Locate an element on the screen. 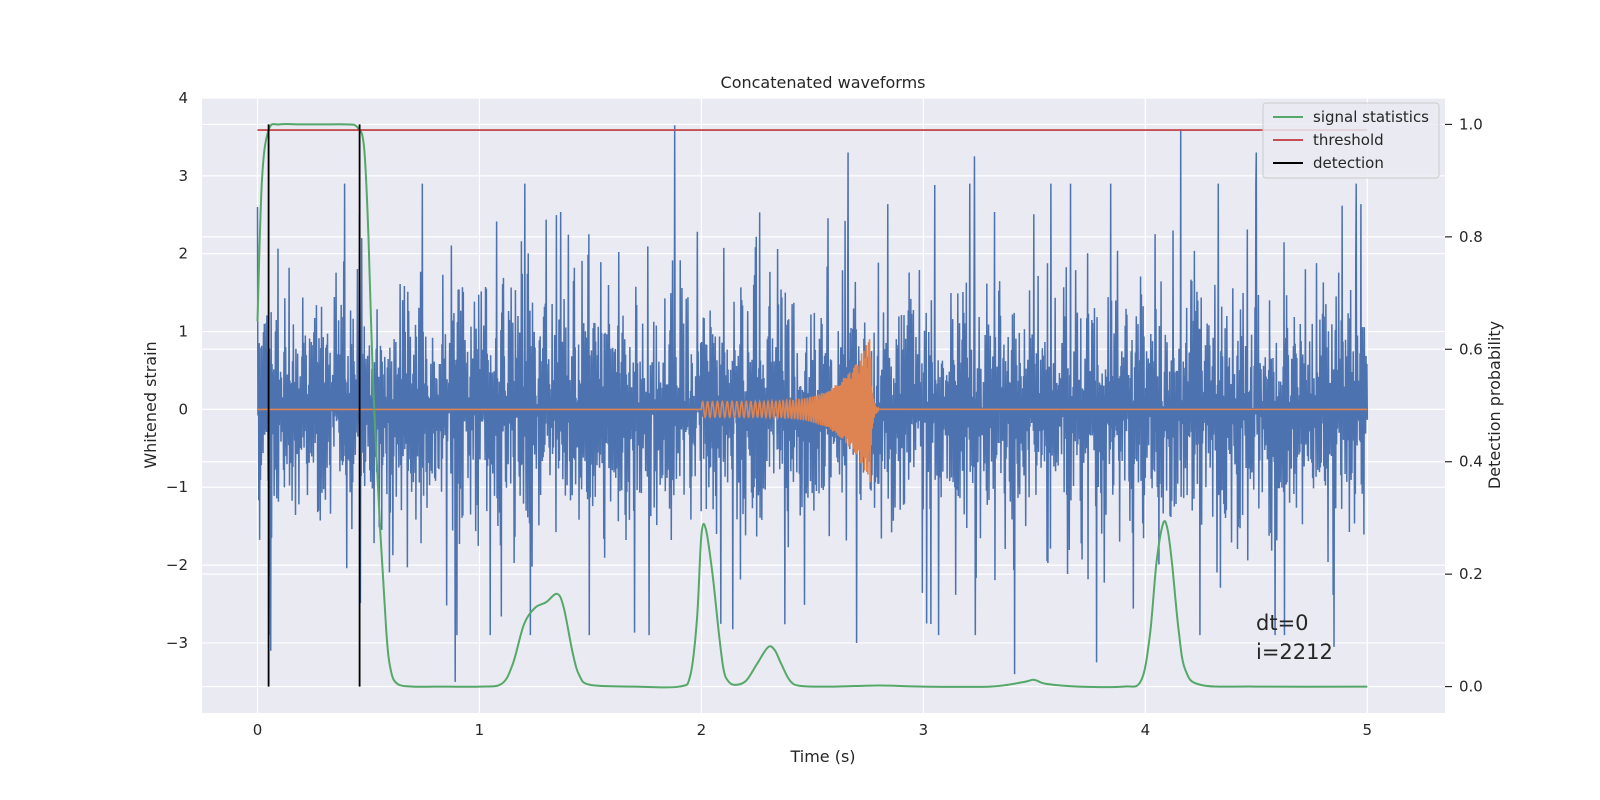 The height and width of the screenshot is (800, 1600). y2-tick-label: 0.4 is located at coordinates (1471, 462).